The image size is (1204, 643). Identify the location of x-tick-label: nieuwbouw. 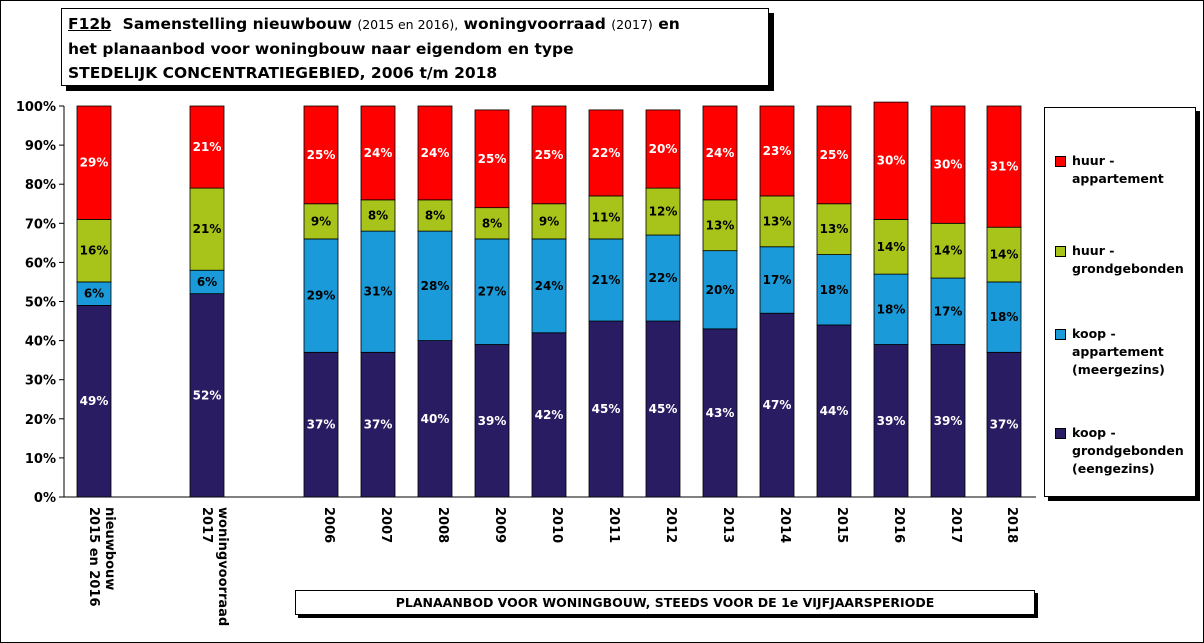
(109, 548).